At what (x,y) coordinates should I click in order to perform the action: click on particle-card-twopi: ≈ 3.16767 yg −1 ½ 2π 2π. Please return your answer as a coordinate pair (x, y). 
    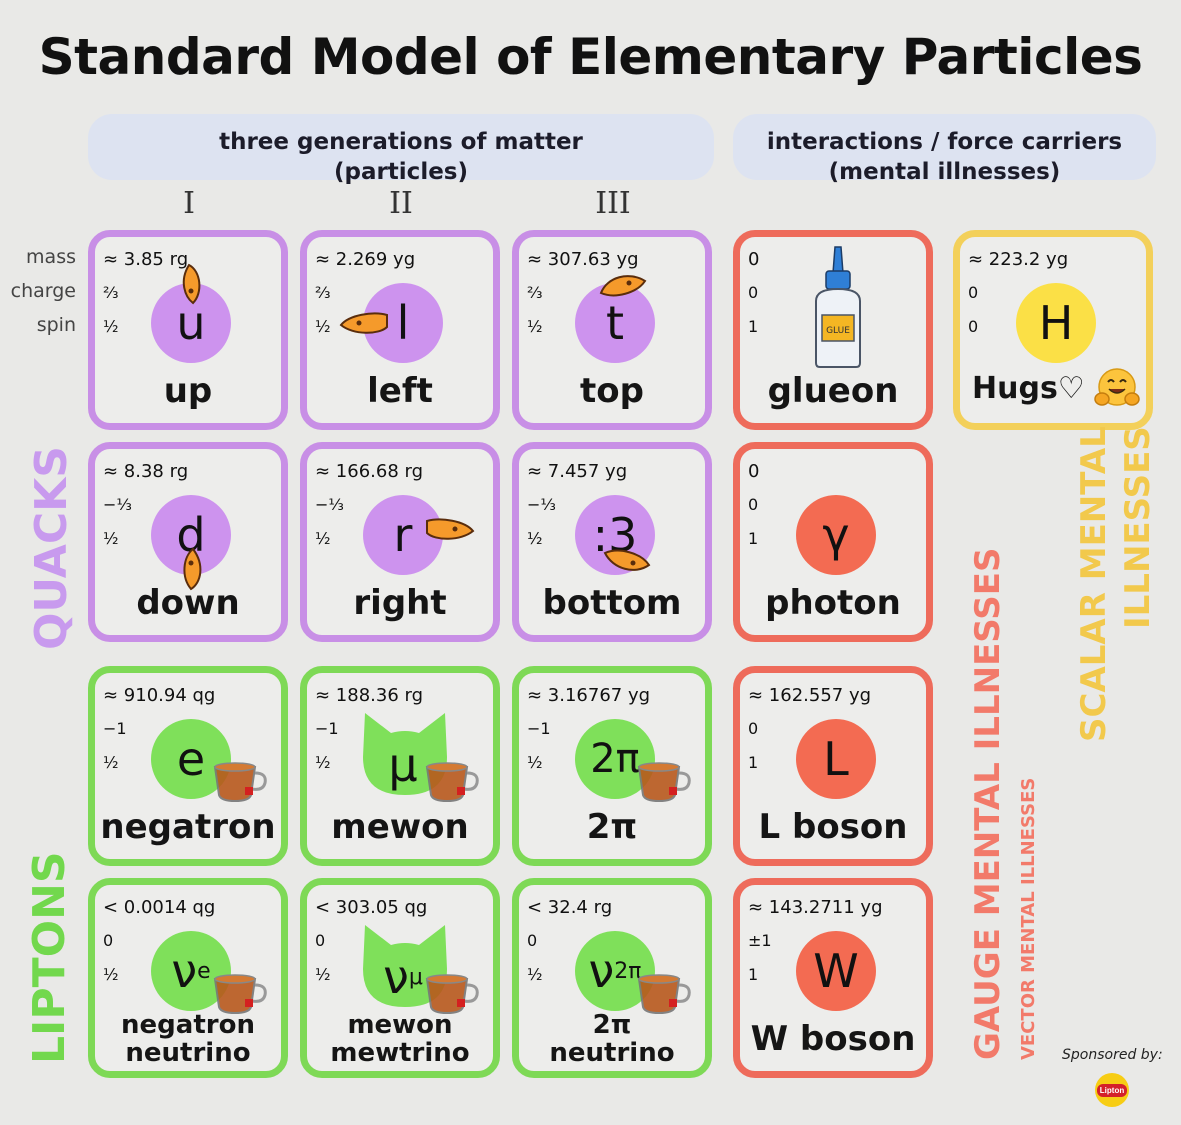
    Looking at the image, I should click on (612, 766).